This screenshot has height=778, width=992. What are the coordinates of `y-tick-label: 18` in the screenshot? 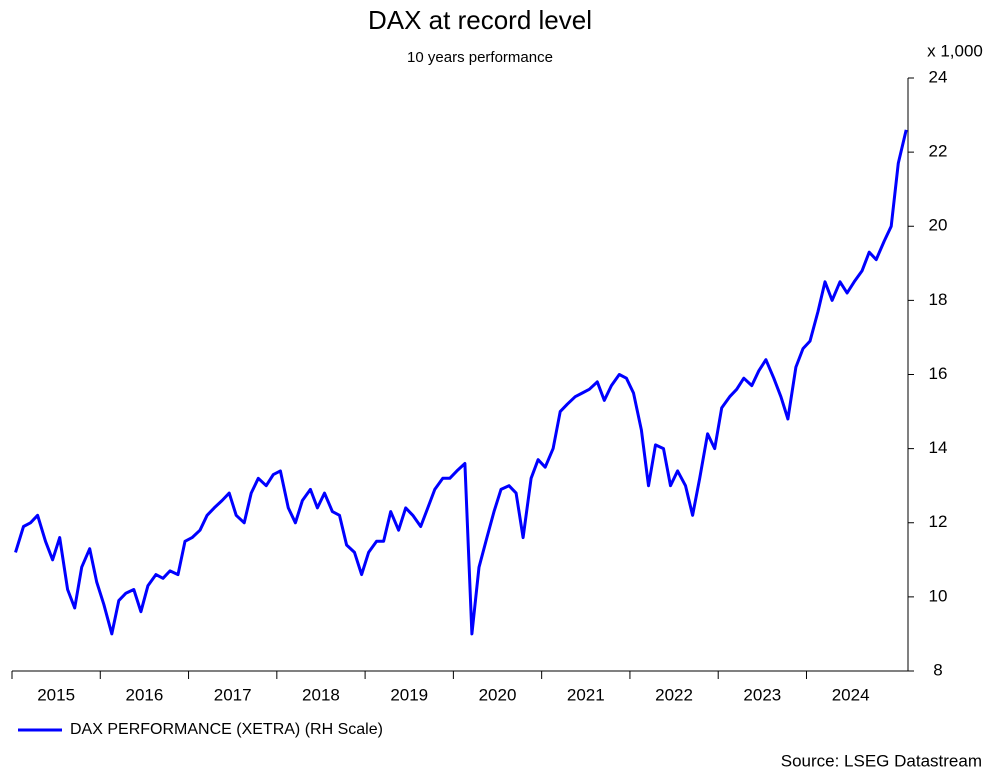 It's located at (938, 299).